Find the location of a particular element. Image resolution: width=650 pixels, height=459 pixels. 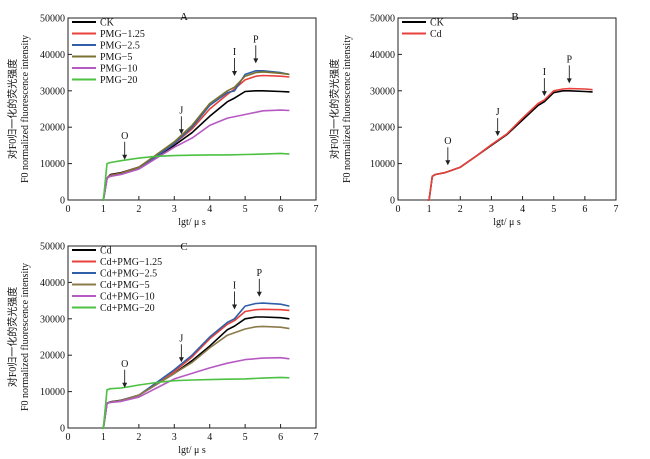

legend-label: Cd+PMG−20 is located at coordinates (127, 308).